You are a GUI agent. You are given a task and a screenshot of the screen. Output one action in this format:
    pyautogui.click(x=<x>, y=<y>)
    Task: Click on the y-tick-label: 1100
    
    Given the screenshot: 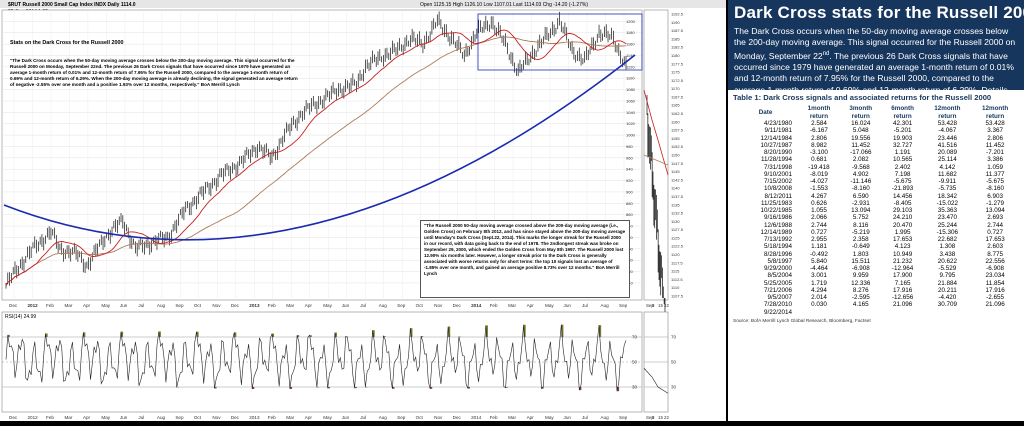 What is the action you would take?
    pyautogui.click(x=630, y=78)
    